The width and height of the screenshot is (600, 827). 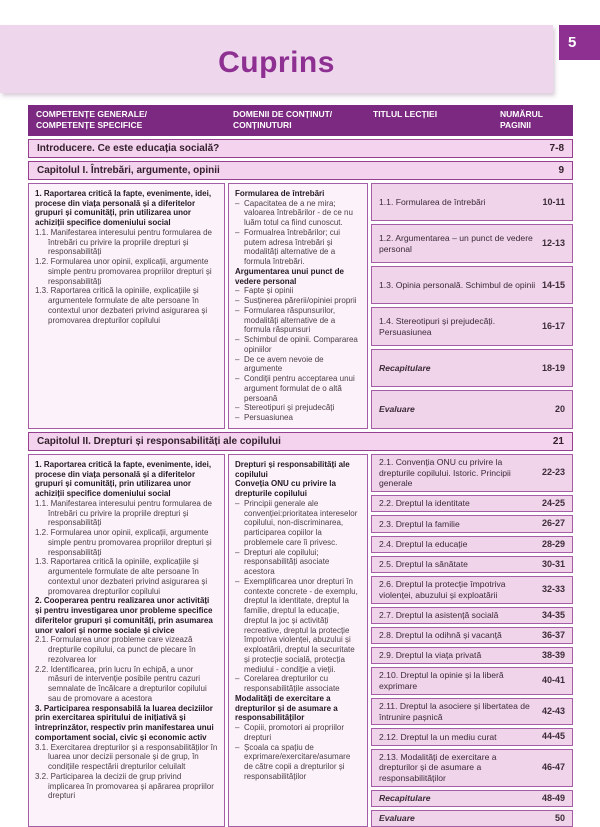 I want to click on domain-bullet: Copiii, promotori ai propriilor drepturi, so click(x=298, y=733).